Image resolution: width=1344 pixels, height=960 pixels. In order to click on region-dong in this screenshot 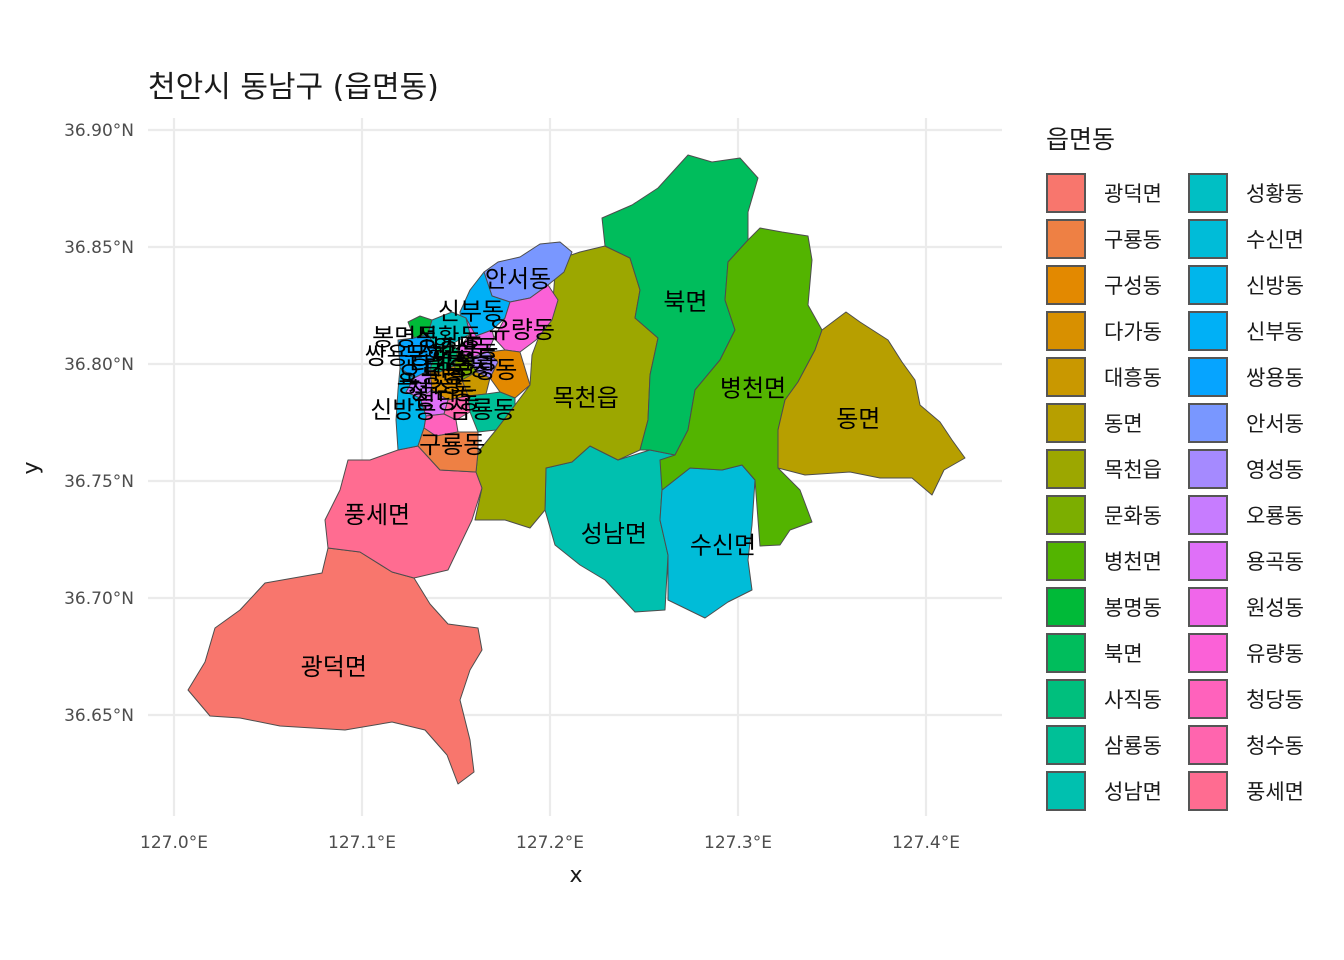, I will do `click(871, 403)`.